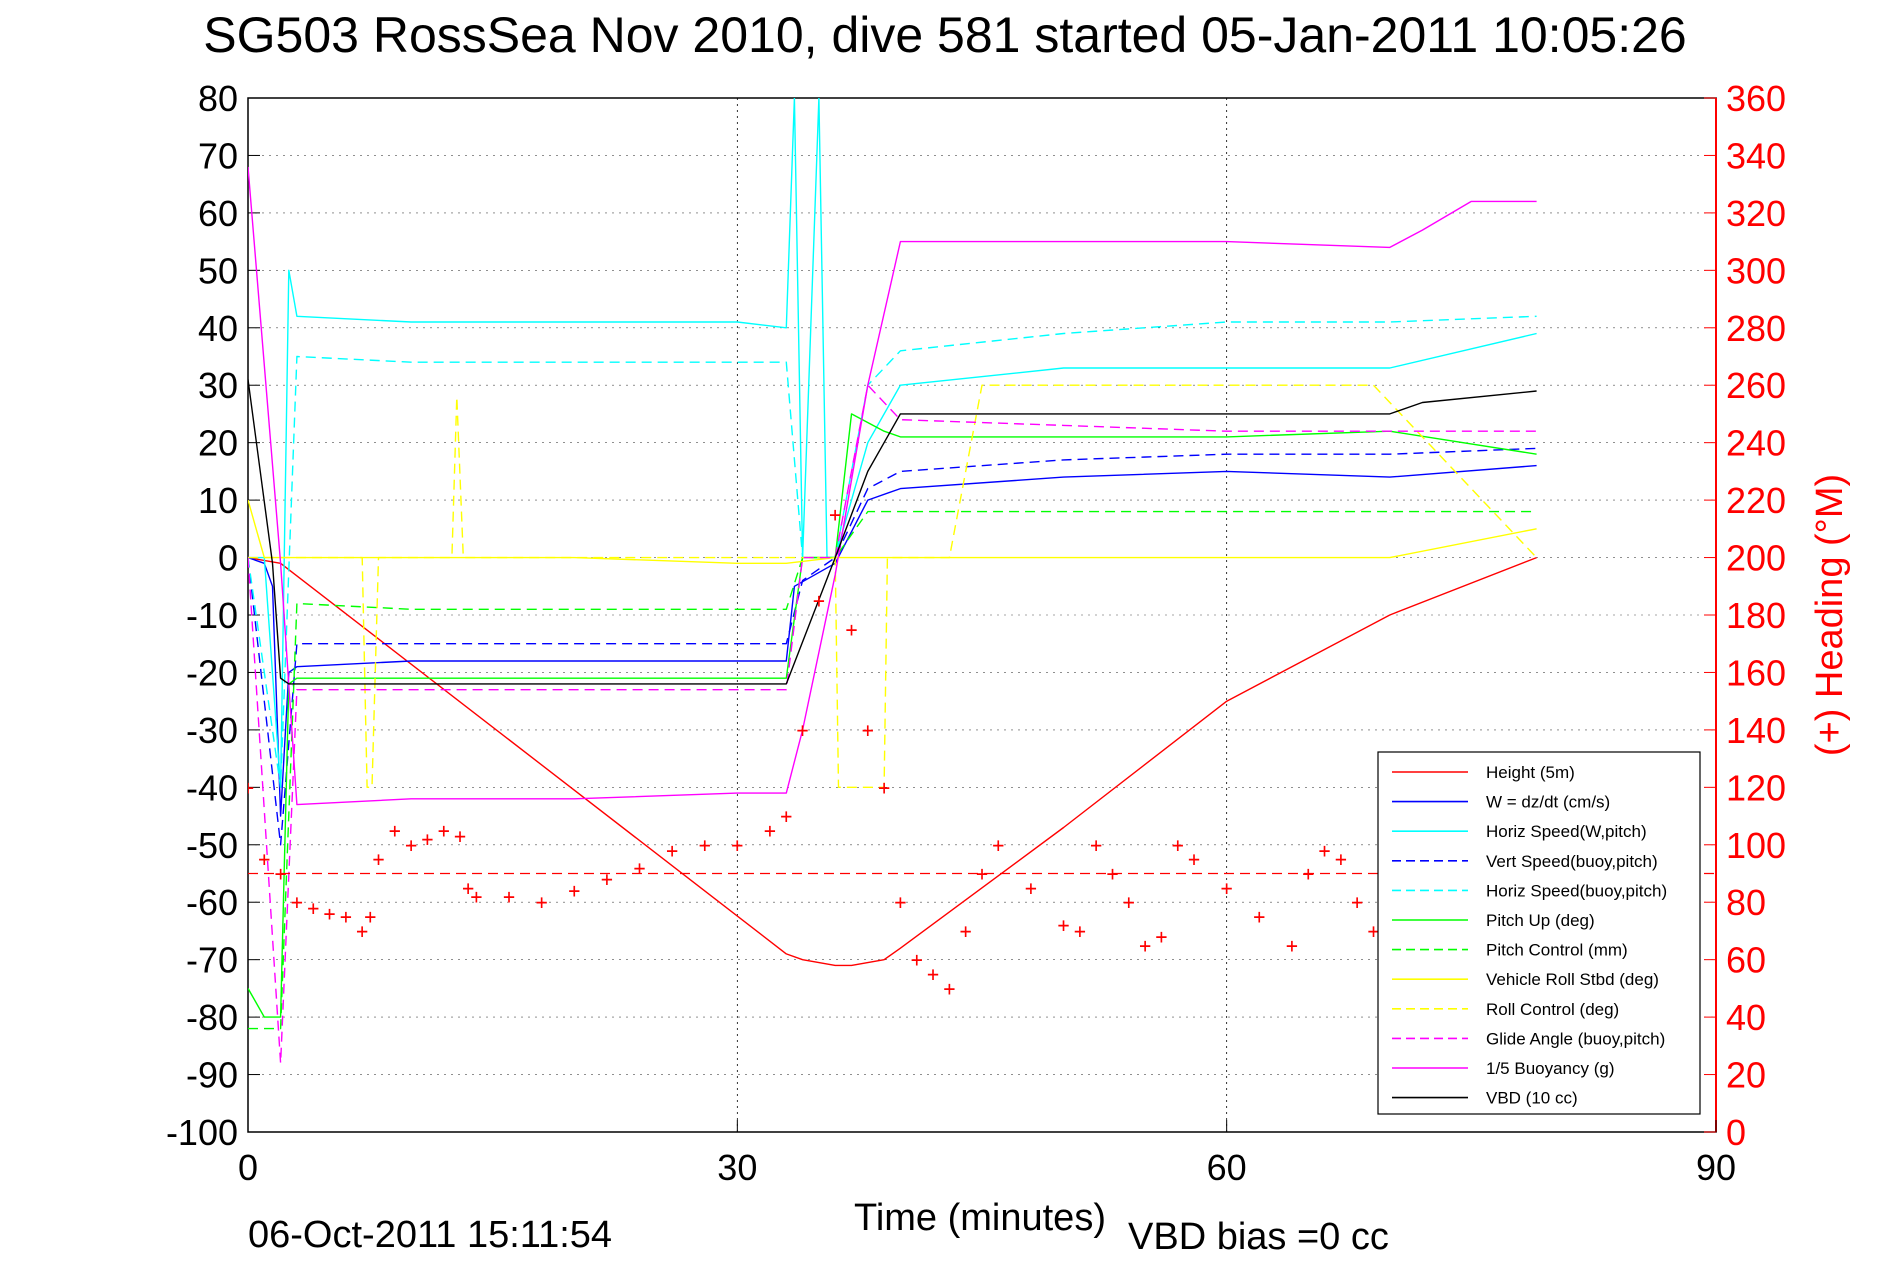  Describe the element at coordinates (1756, 500) in the screenshot. I see `right-tick-label-7: 220` at that location.